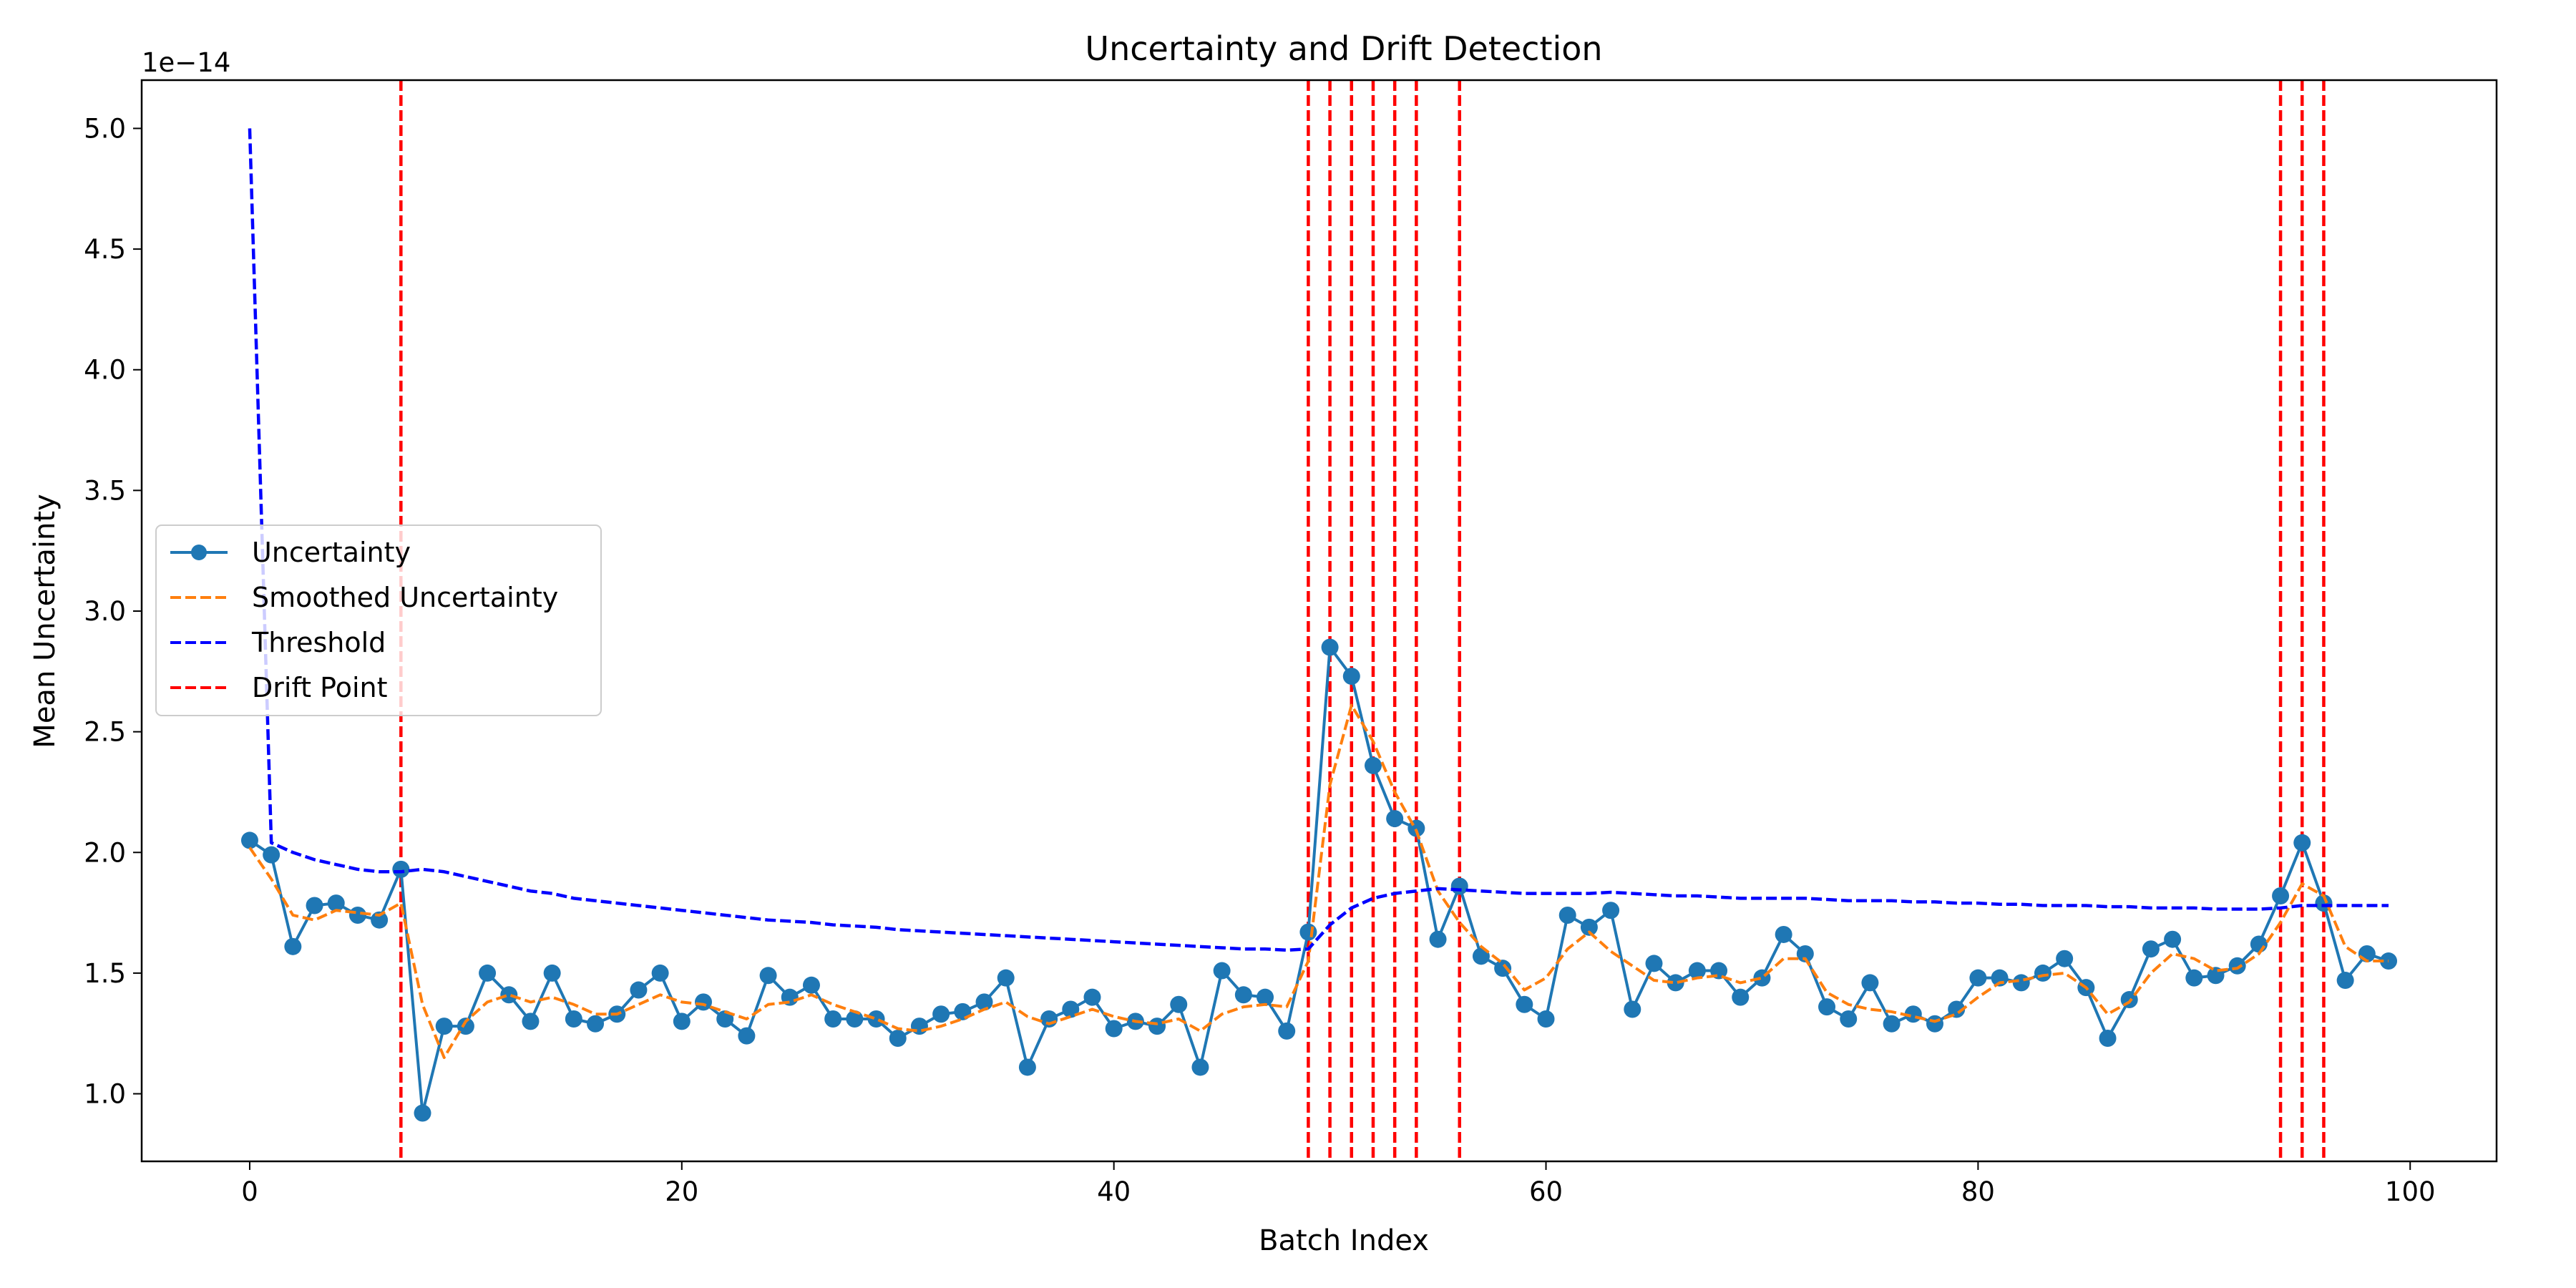 This screenshot has width=2576, height=1288. I want to click on legend-frame, so click(378, 620).